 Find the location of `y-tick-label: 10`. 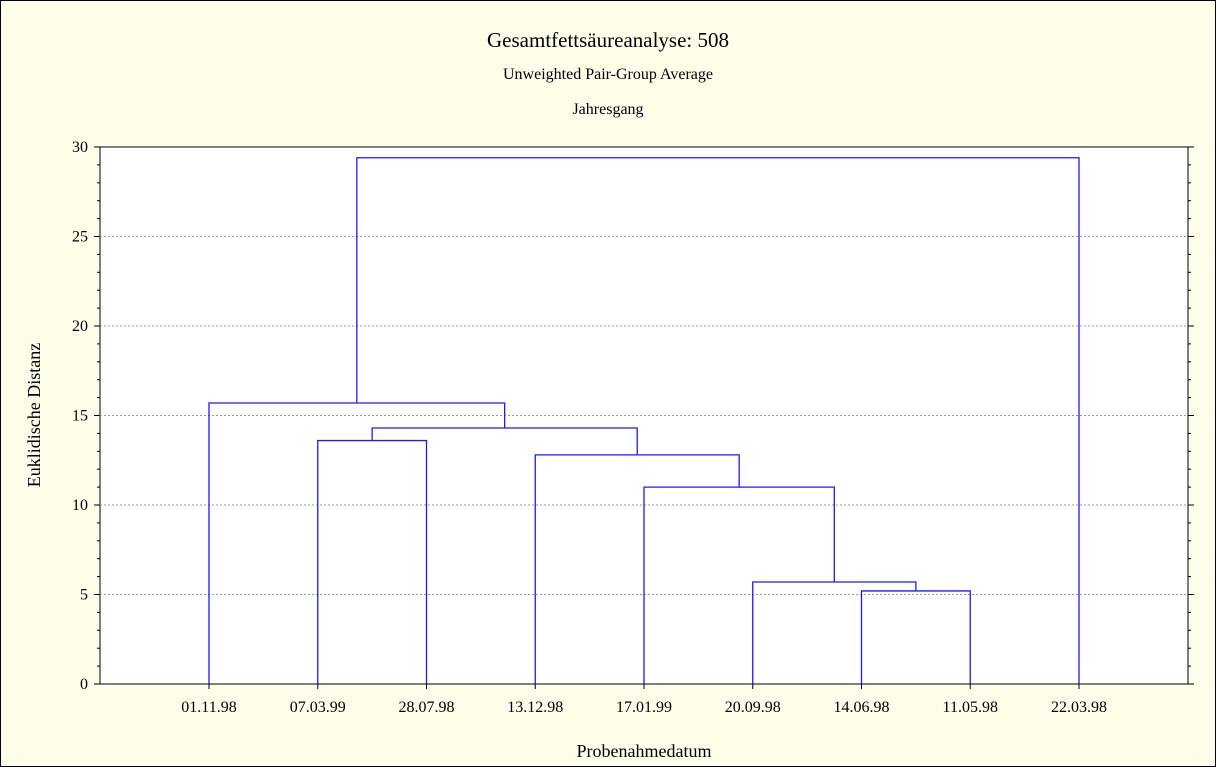

y-tick-label: 10 is located at coordinates (80, 505).